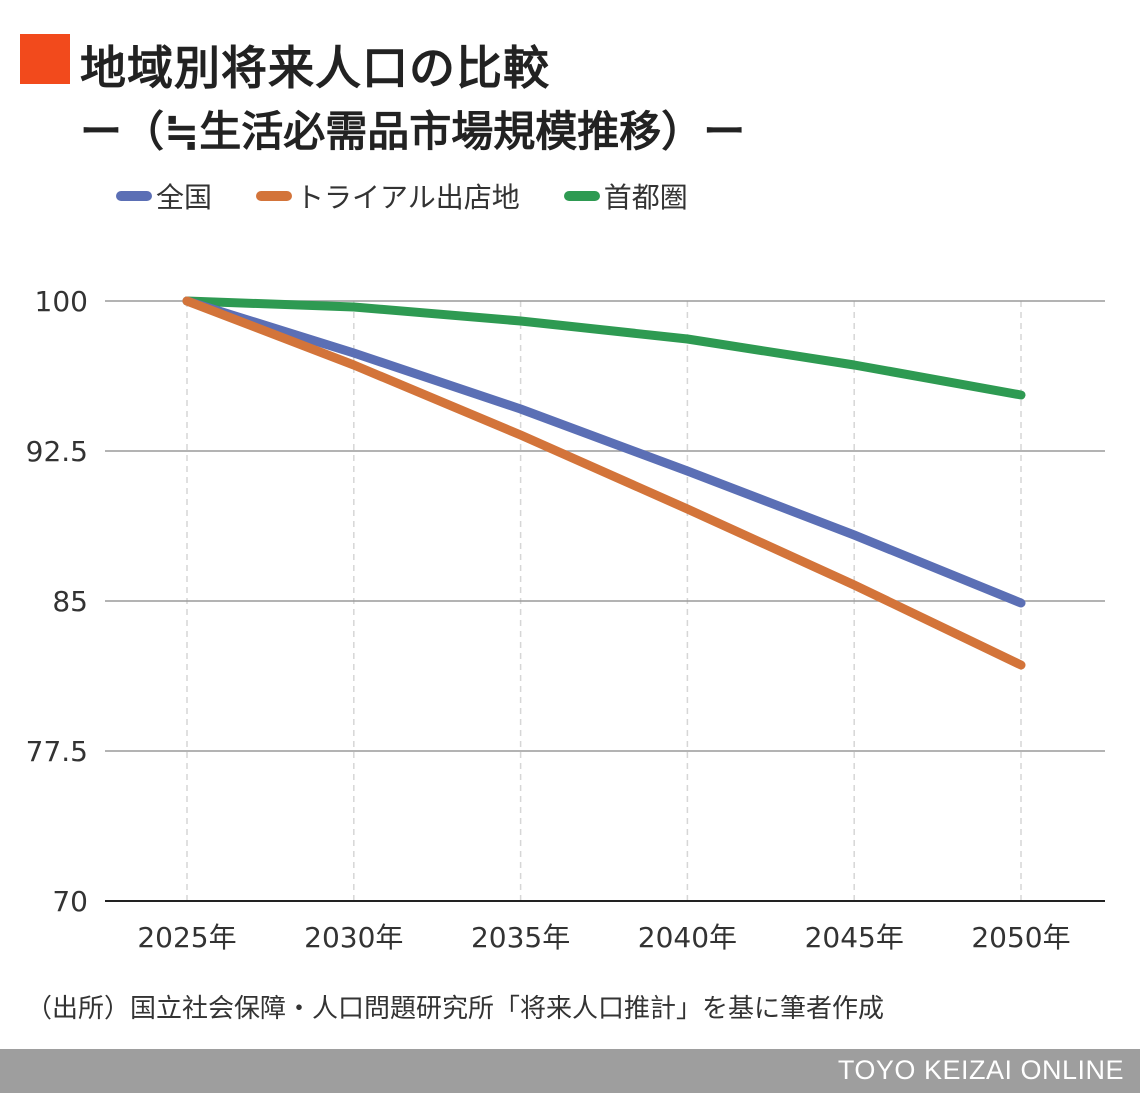 The width and height of the screenshot is (1140, 1093). Describe the element at coordinates (61, 301) in the screenshot. I see `y-tick-label: 100` at that location.